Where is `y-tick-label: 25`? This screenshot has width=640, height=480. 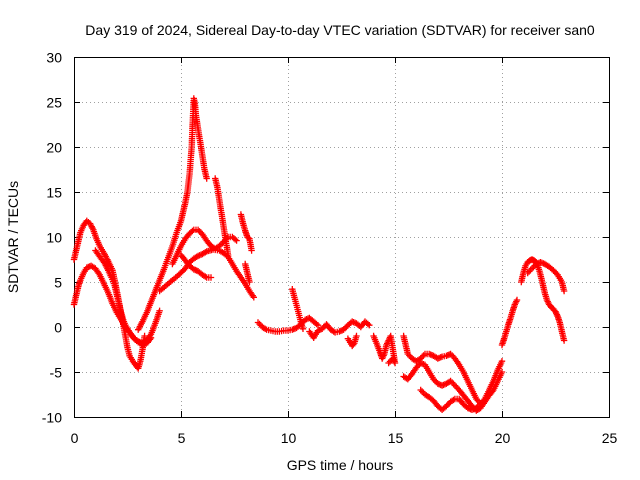
y-tick-label: 25 is located at coordinates (54, 103).